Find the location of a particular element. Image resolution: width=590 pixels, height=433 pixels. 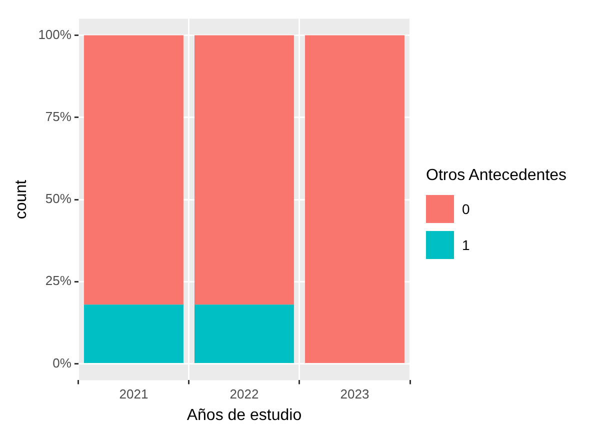

legend-title: Otros Antecedentes is located at coordinates (496, 175).